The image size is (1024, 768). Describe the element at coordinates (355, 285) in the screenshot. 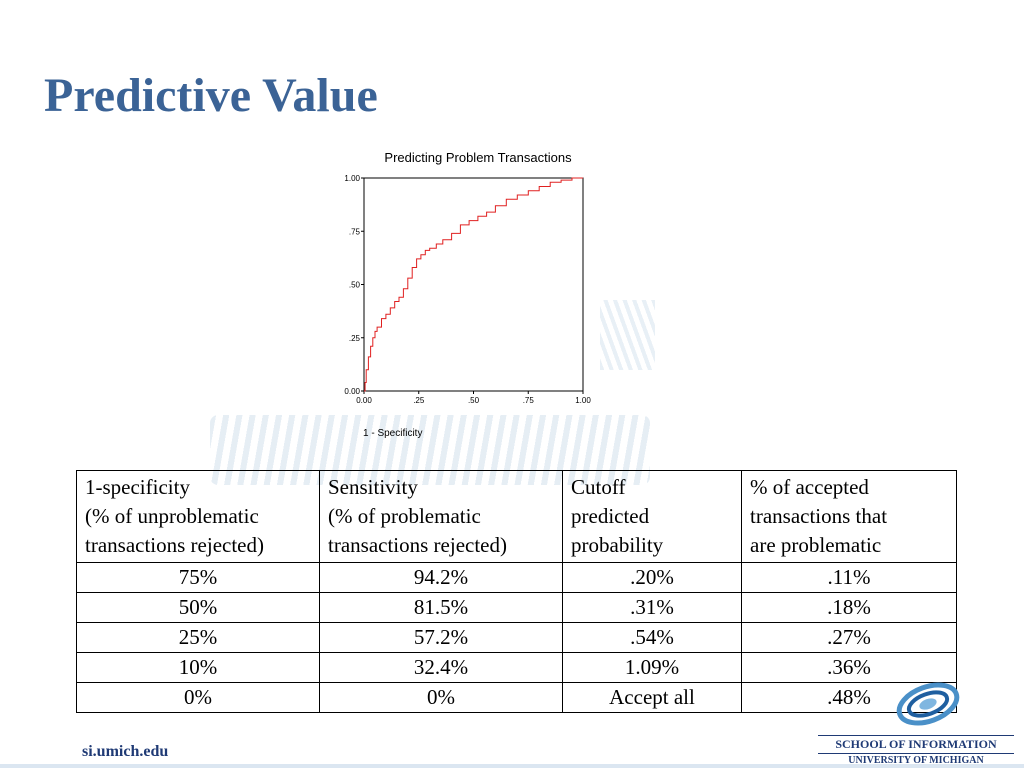

I see `y-tick-label: .50` at that location.